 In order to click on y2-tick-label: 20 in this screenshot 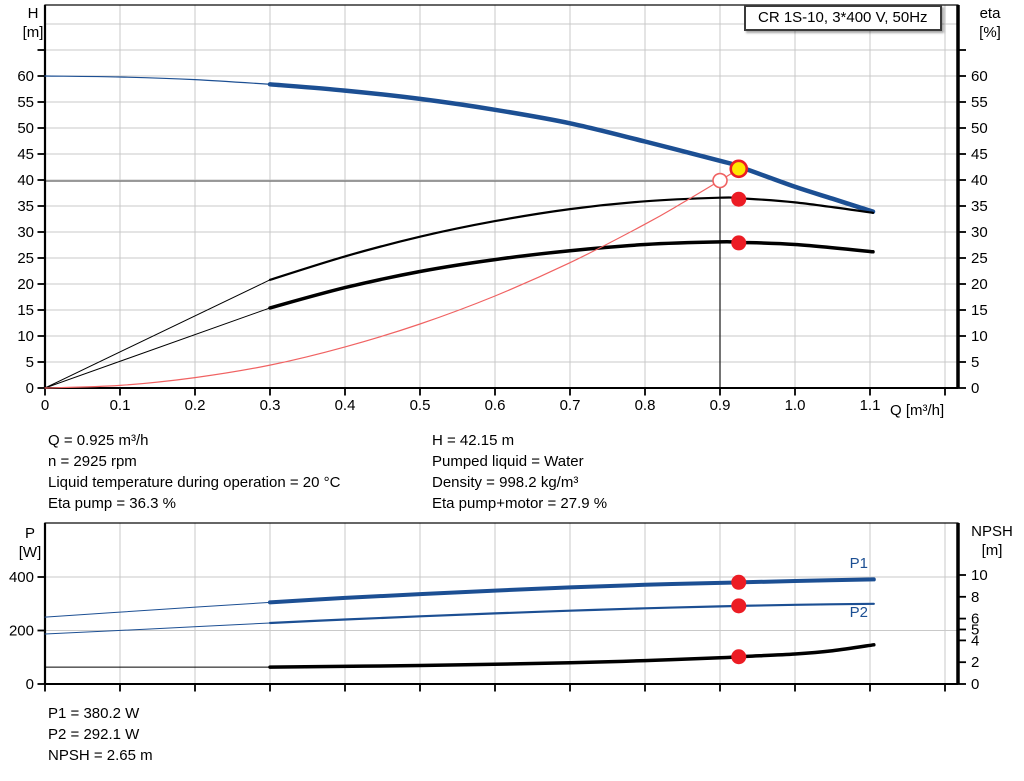, I will do `click(979, 284)`.